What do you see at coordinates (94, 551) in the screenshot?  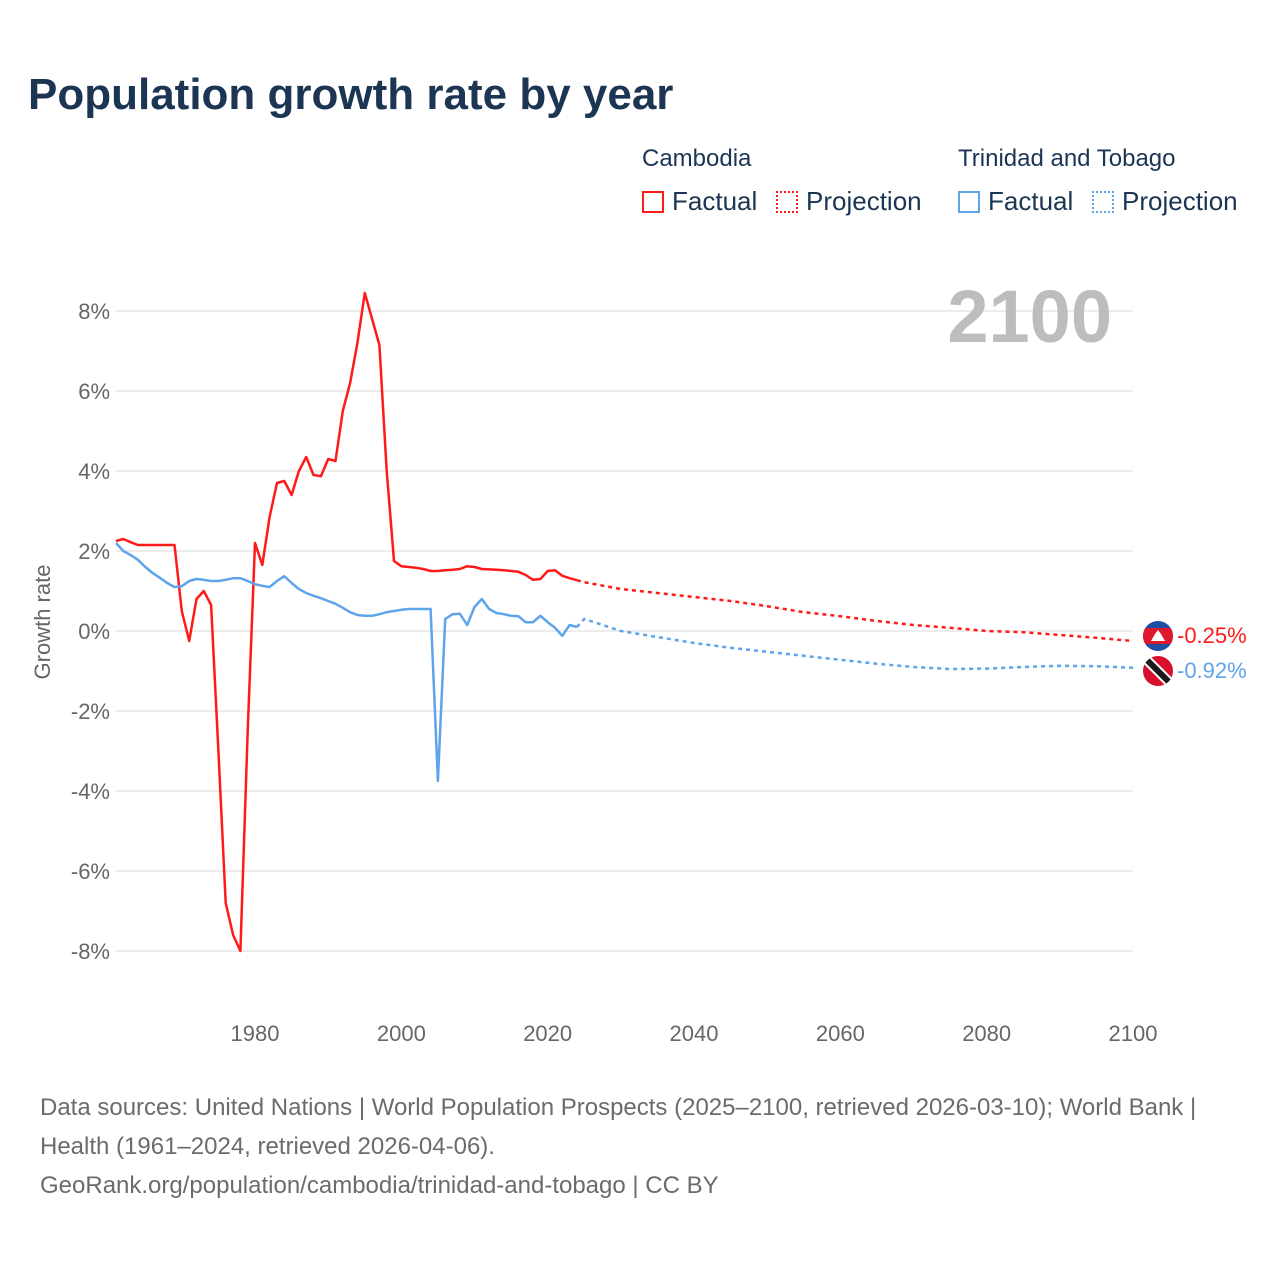 I see `y-tick-label: 2%` at bounding box center [94, 551].